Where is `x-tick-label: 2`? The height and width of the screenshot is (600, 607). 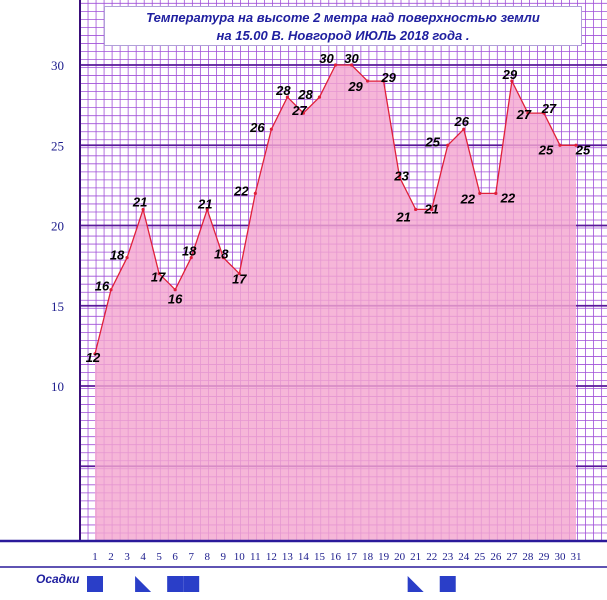
x-tick-label: 2 is located at coordinates (111, 557).